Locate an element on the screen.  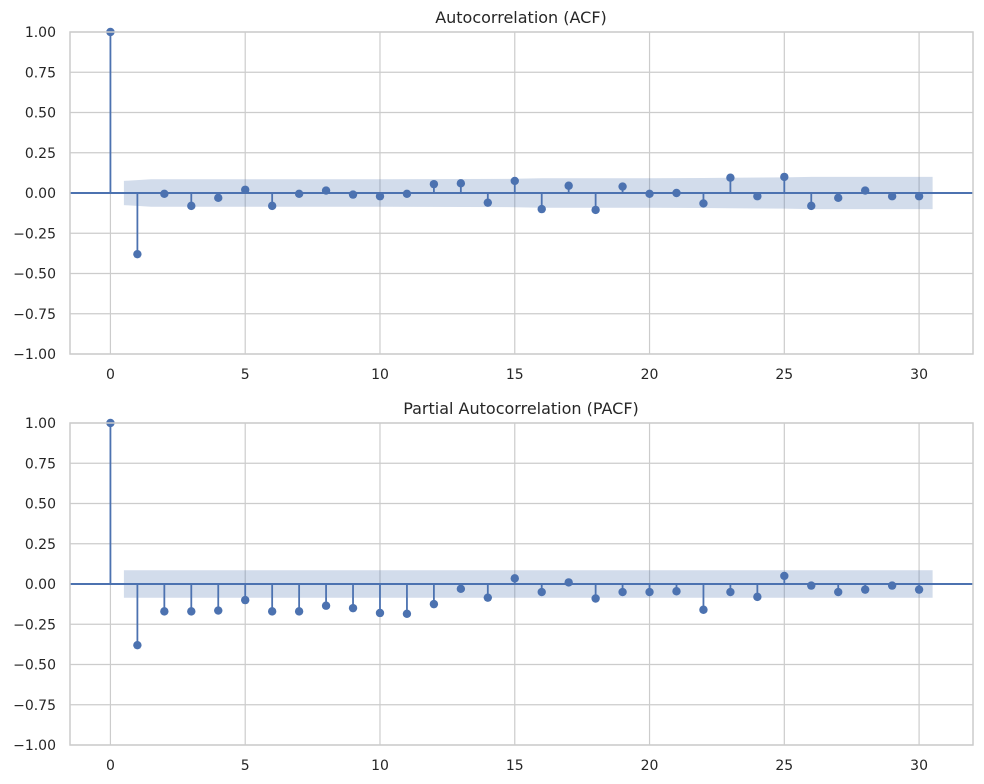
acf-xtick-label: 5 is located at coordinates (245, 375).